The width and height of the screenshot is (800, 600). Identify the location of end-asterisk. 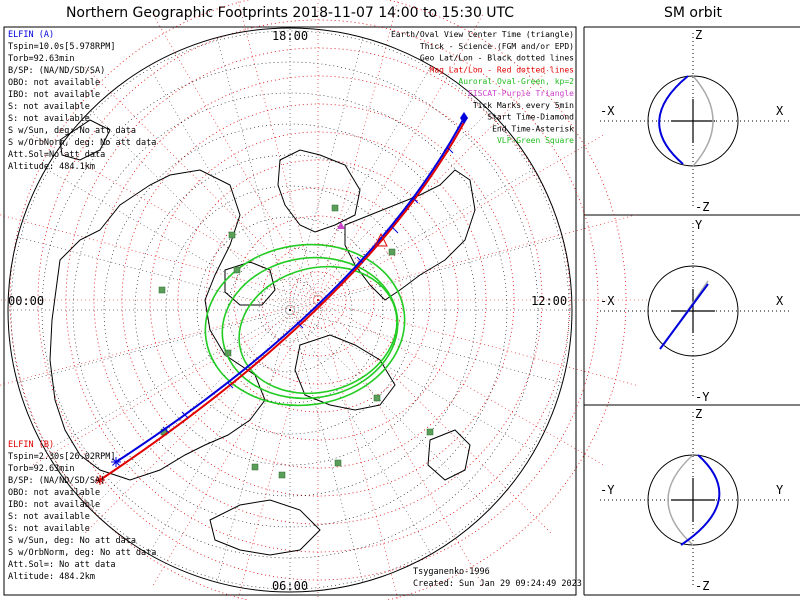
(116, 462).